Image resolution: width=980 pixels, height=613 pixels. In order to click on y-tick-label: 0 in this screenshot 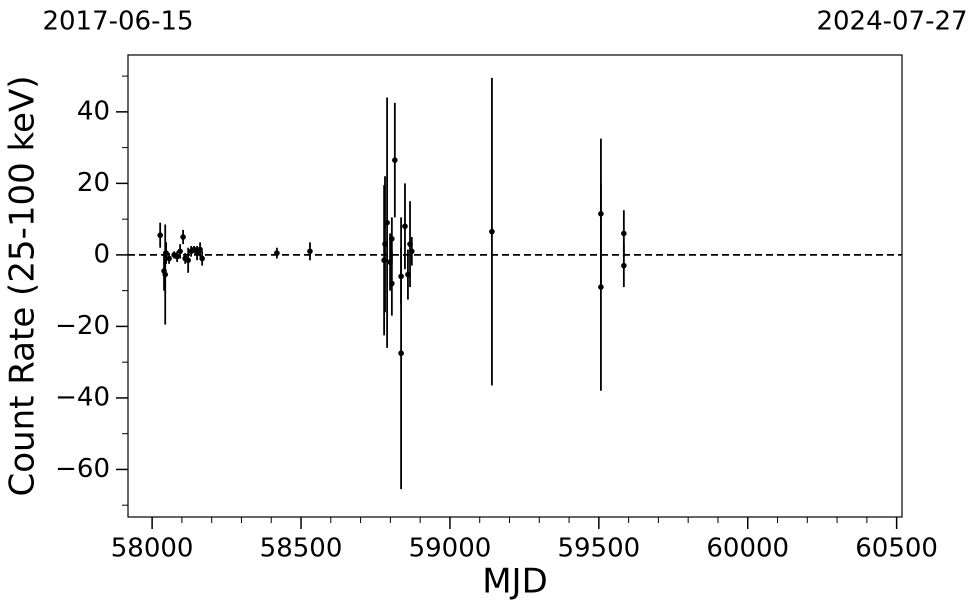, I will do `click(101, 254)`.